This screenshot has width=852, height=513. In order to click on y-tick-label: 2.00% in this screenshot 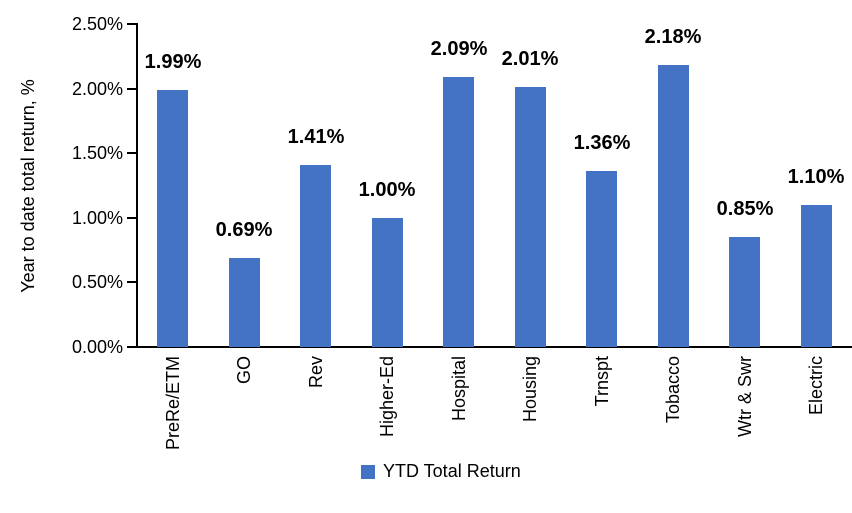, I will do `click(97, 88)`.